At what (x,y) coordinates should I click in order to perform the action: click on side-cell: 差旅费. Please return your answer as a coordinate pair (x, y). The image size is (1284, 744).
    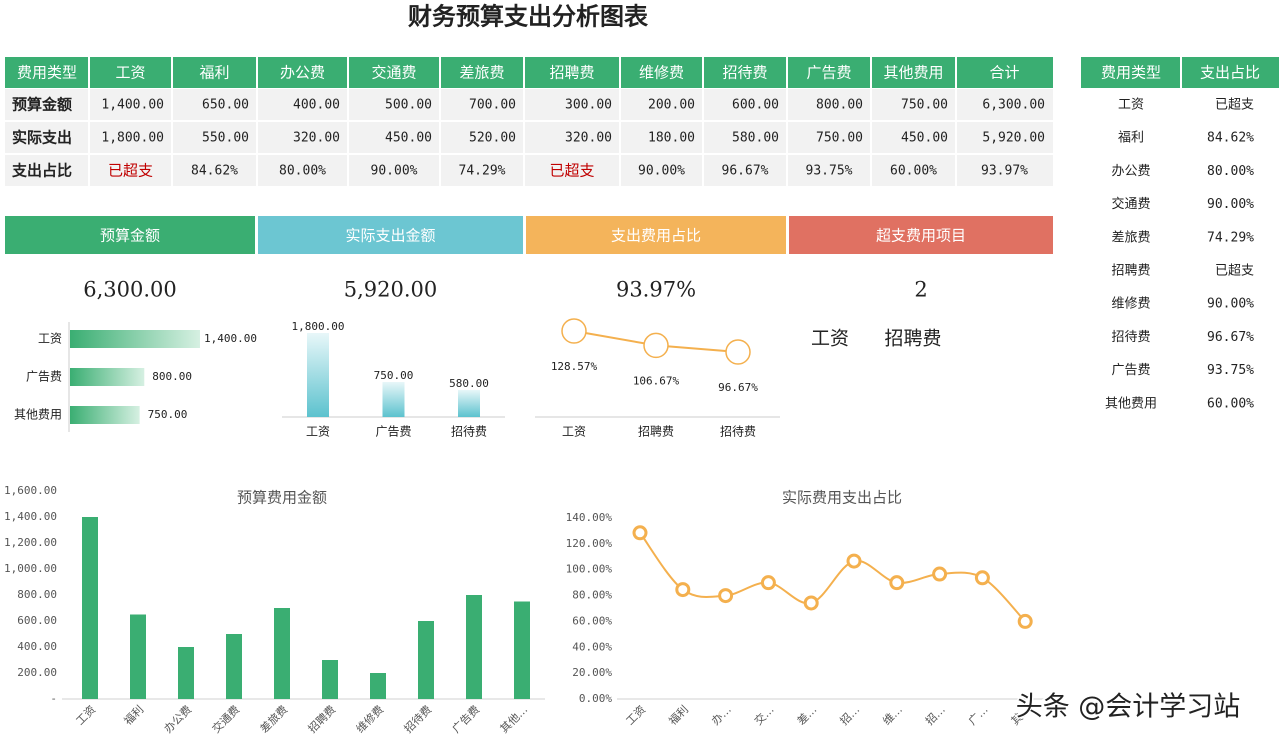
    Looking at the image, I should click on (1130, 237).